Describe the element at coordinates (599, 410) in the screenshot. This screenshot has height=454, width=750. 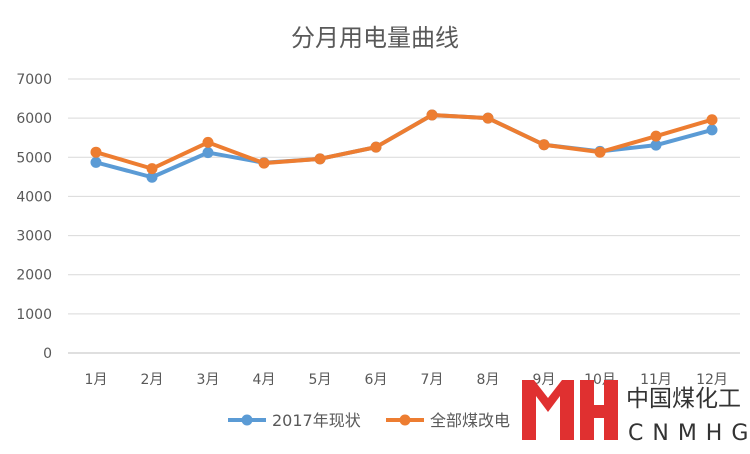
I see `logo-mark-right` at that location.